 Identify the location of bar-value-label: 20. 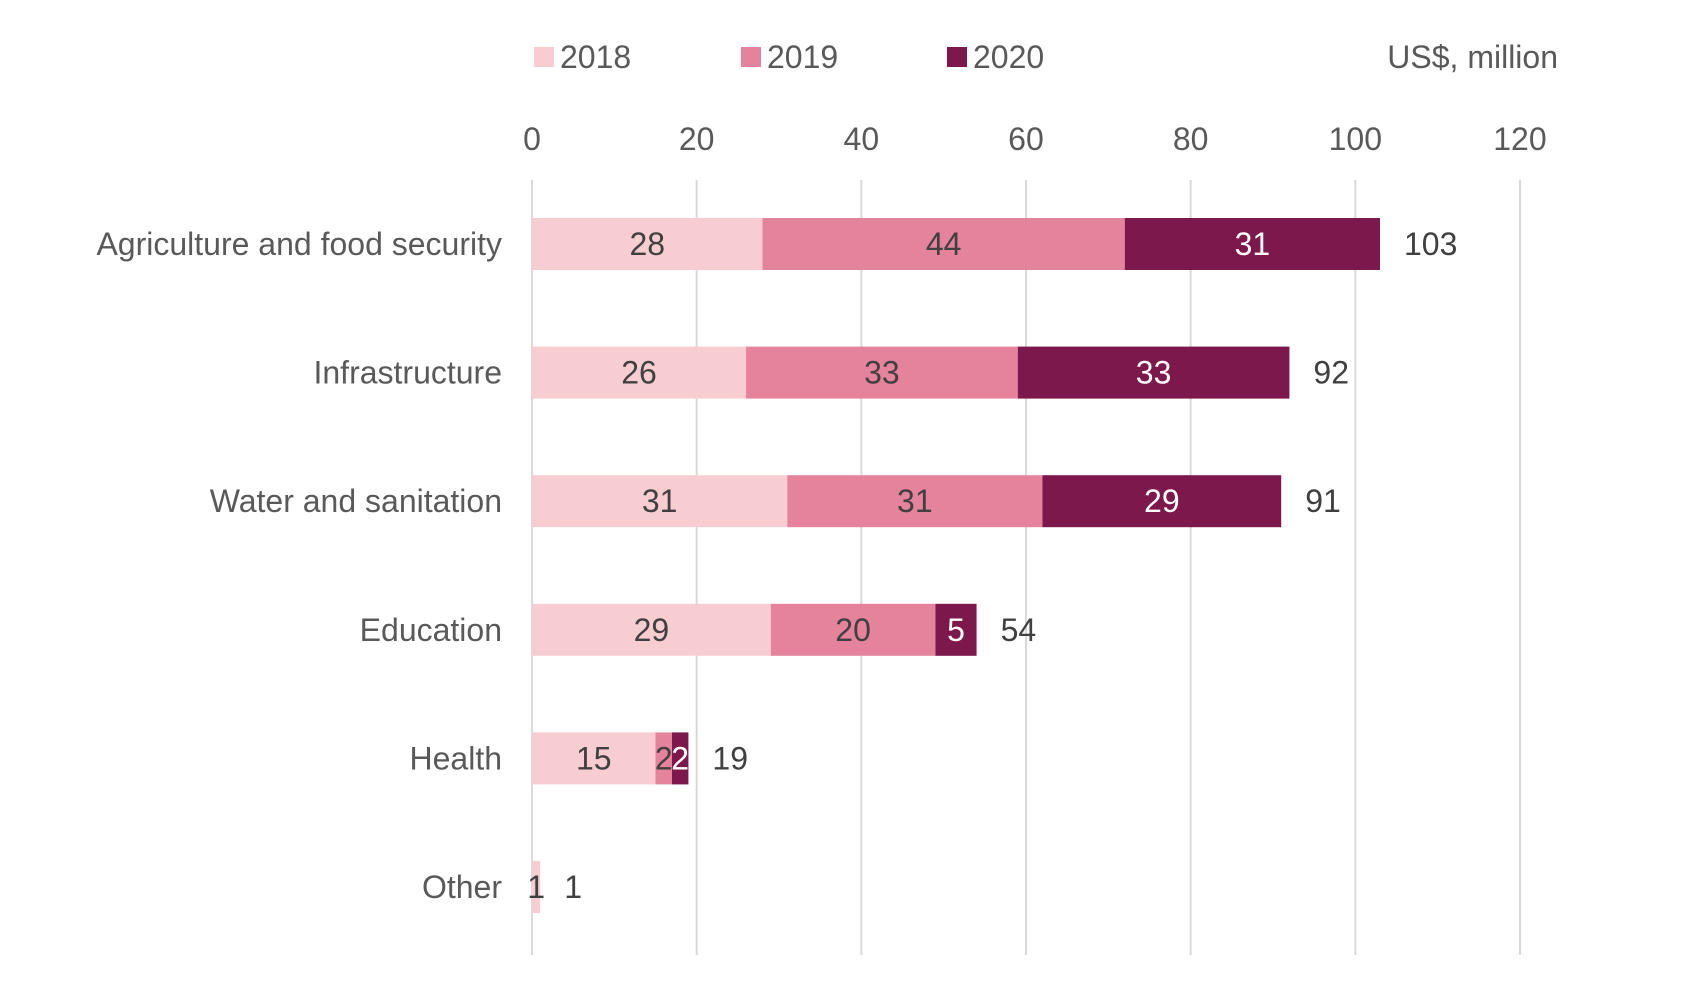
(853, 630).